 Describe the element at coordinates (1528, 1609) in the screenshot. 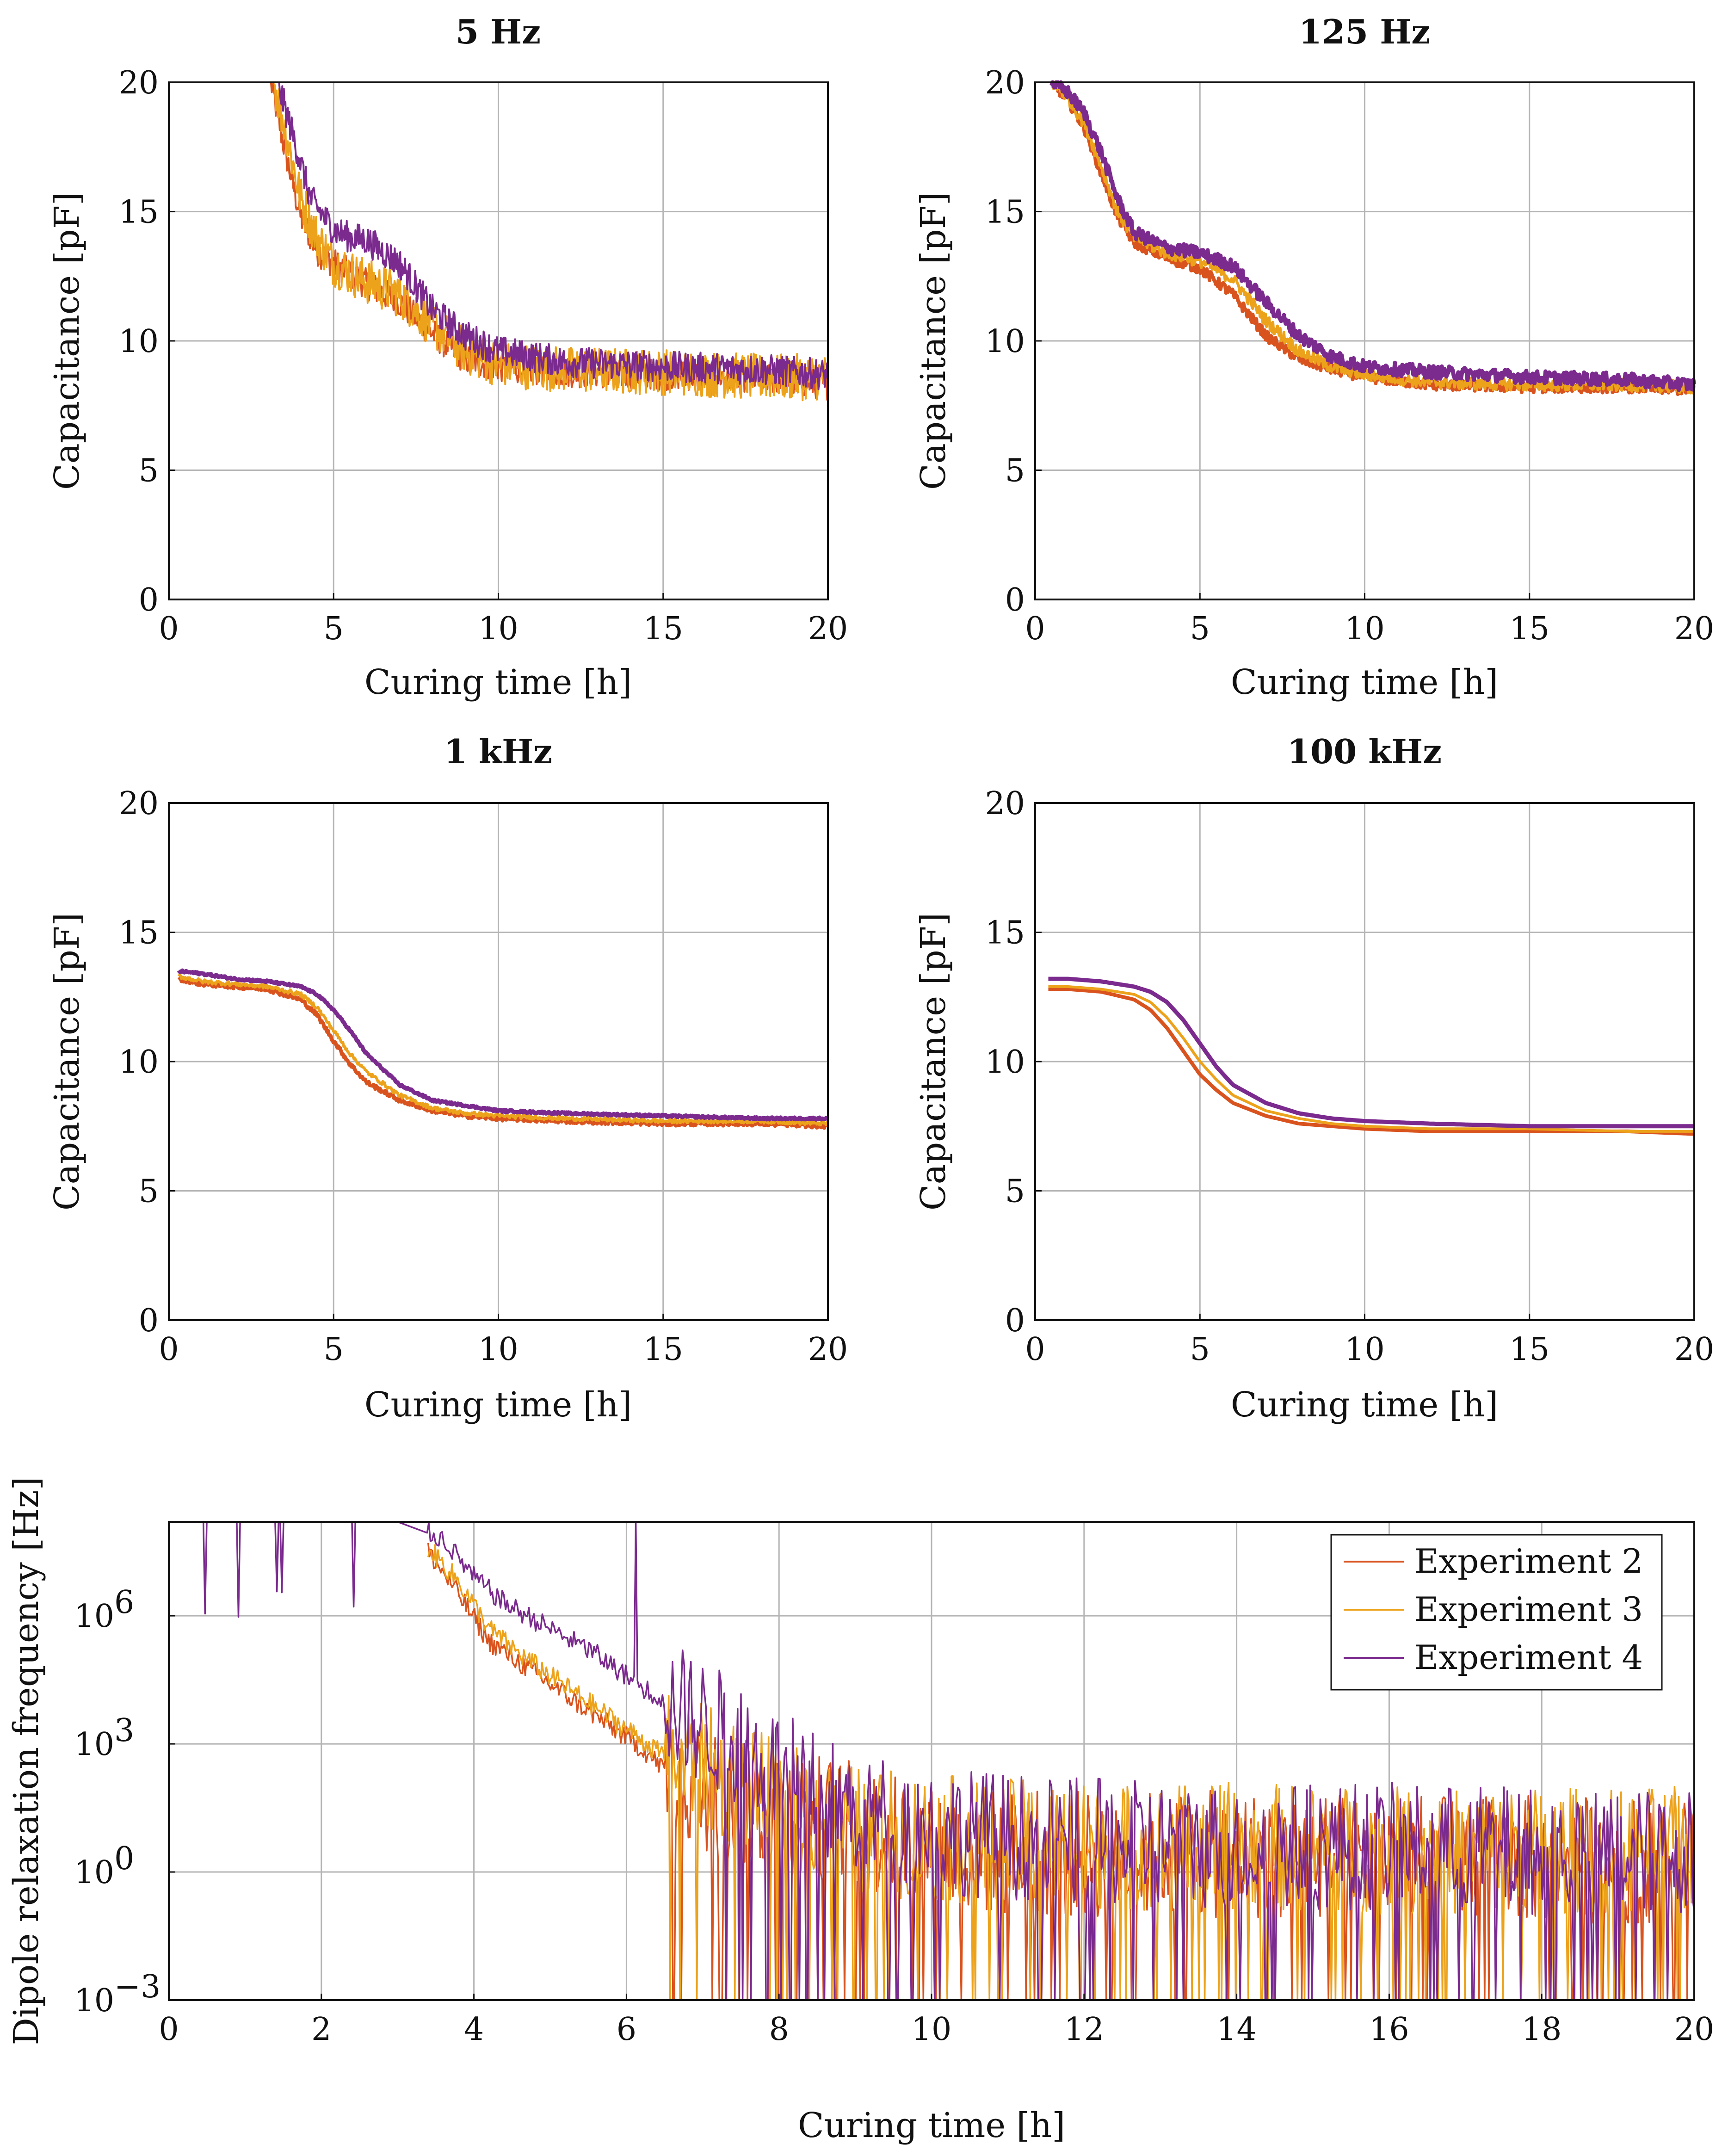

I see `legend-label-experiment-3: Experiment 3` at that location.